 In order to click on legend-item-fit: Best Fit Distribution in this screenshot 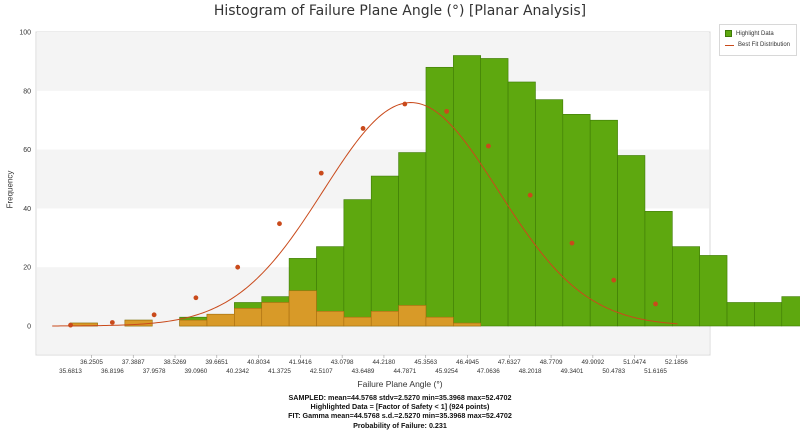, I will do `click(757, 45)`.